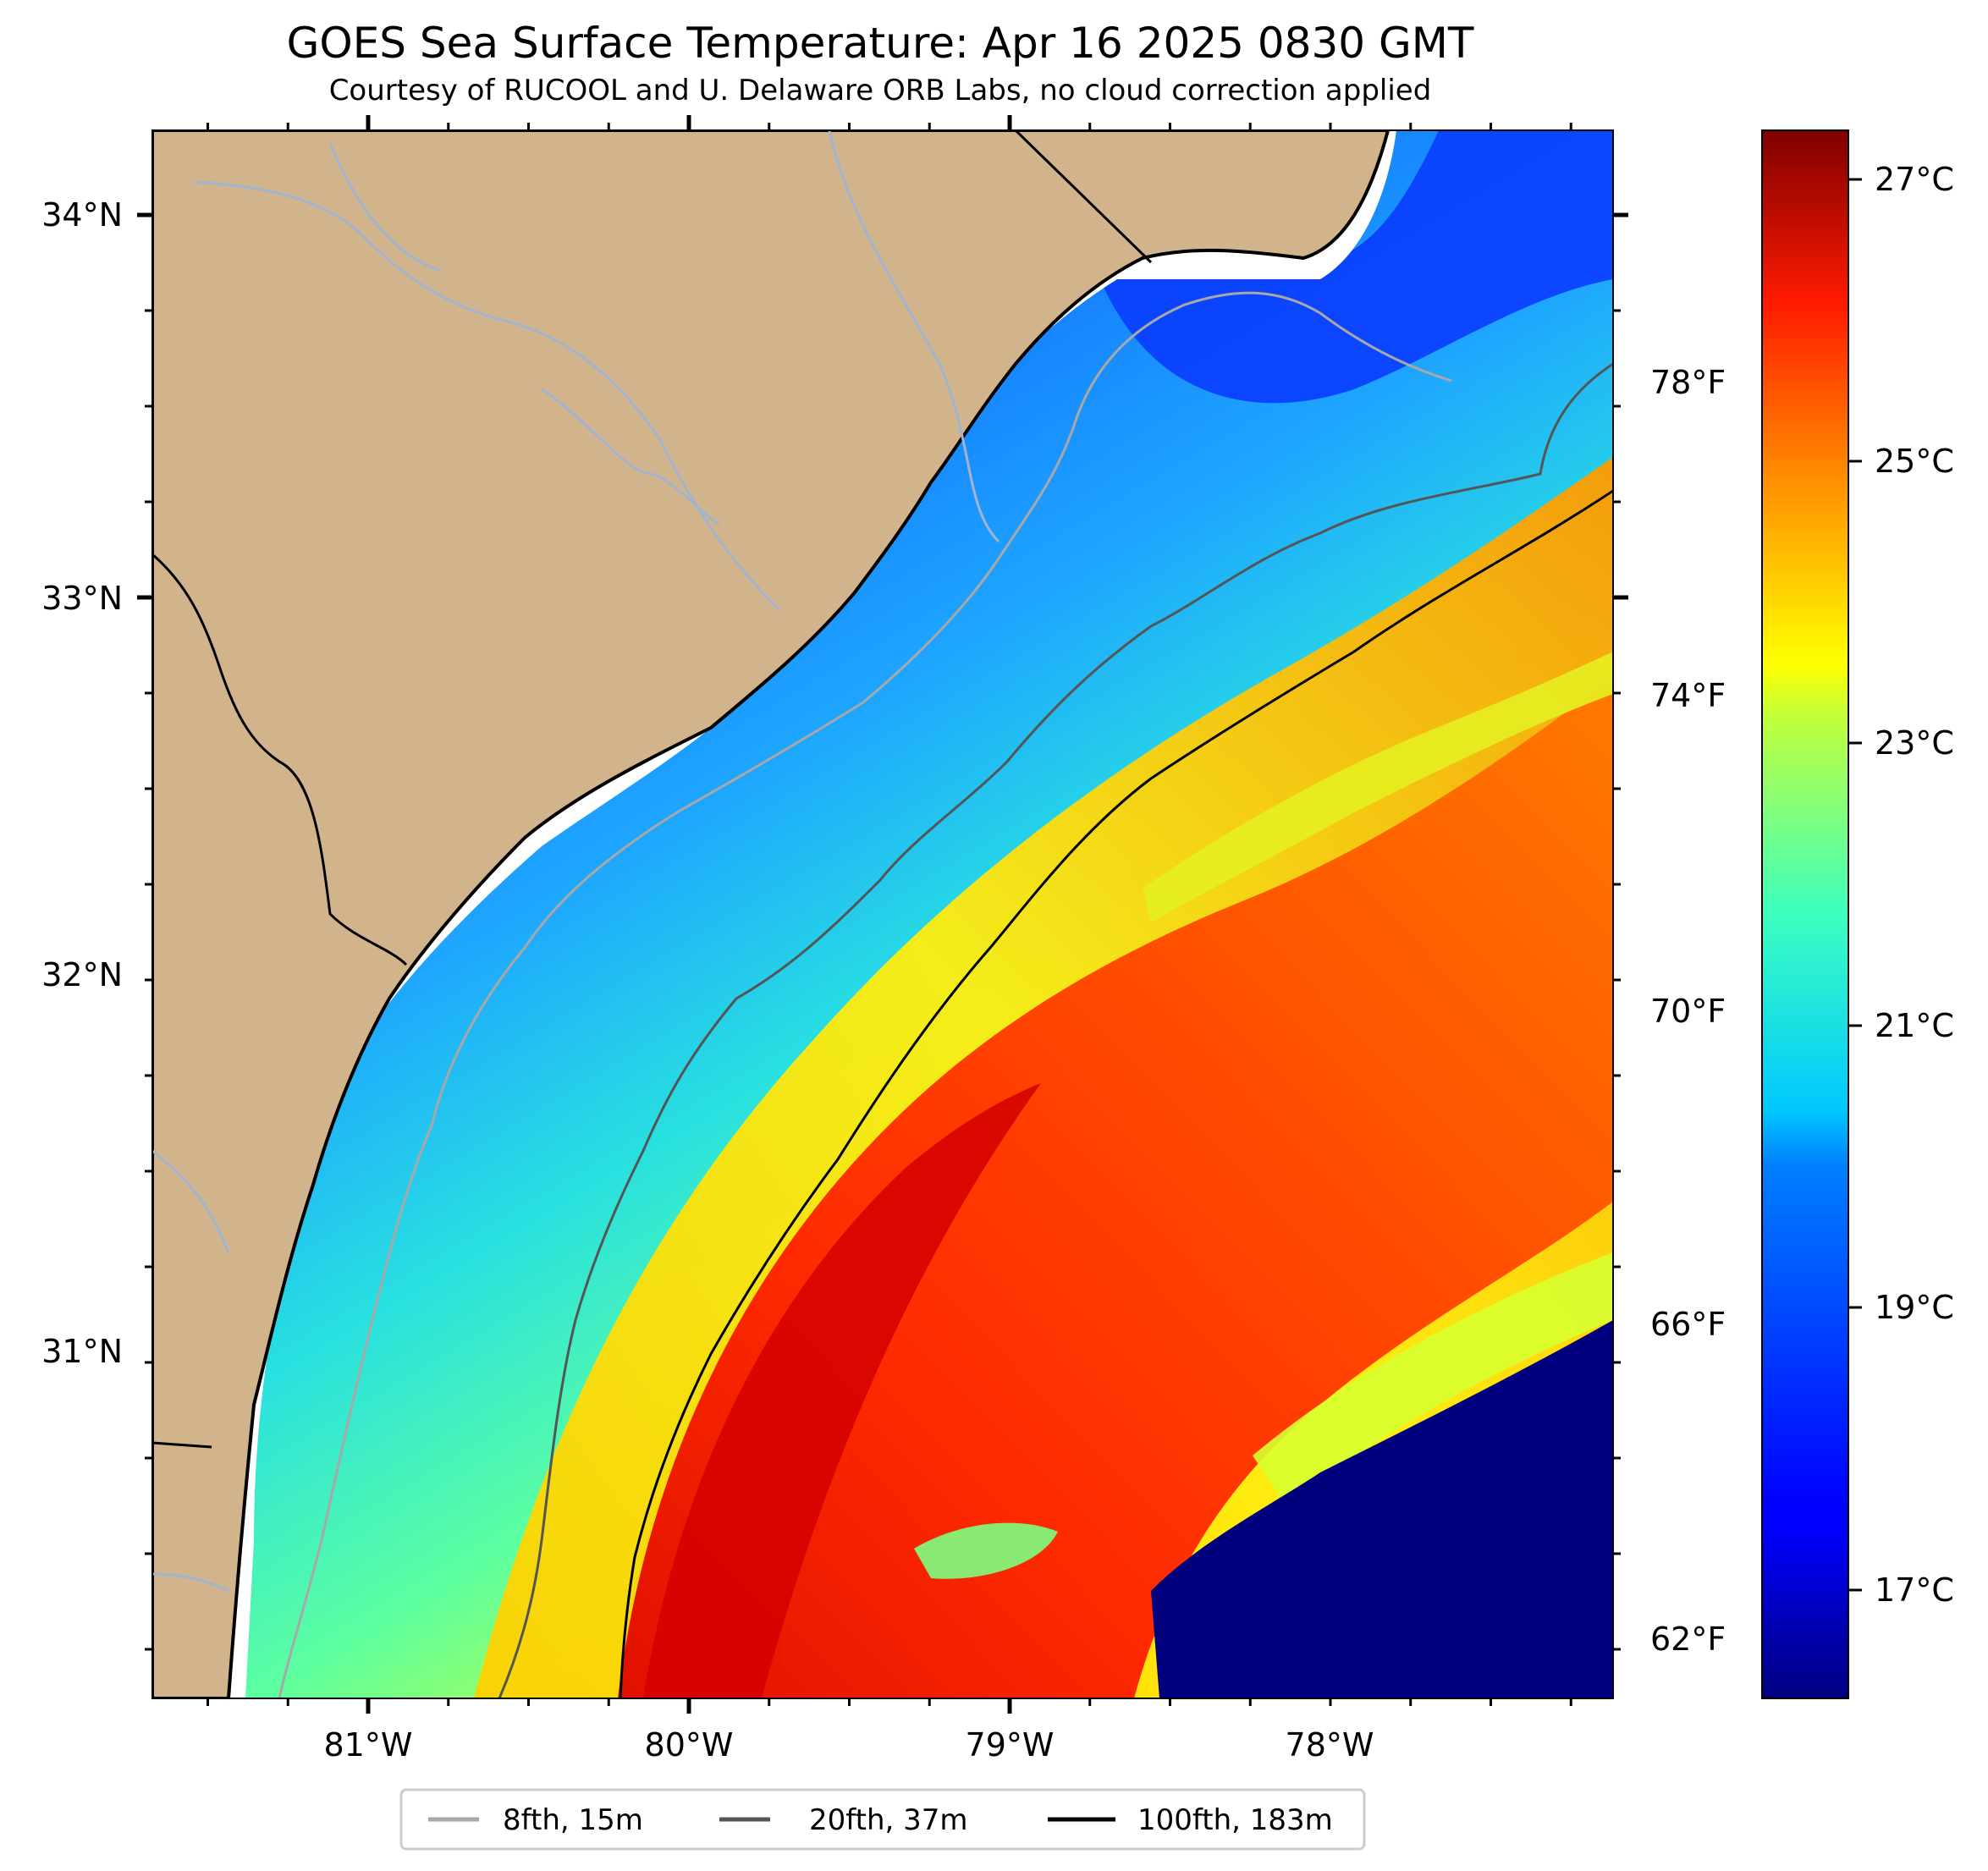 This screenshot has width=1988, height=1871. I want to click on fahrenheit-label: 78°F, so click(1688, 382).